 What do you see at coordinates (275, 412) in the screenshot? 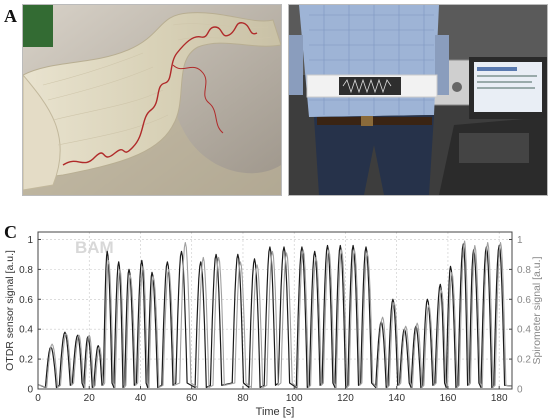
I see `x-axis-label: Time [s]` at bounding box center [275, 412].